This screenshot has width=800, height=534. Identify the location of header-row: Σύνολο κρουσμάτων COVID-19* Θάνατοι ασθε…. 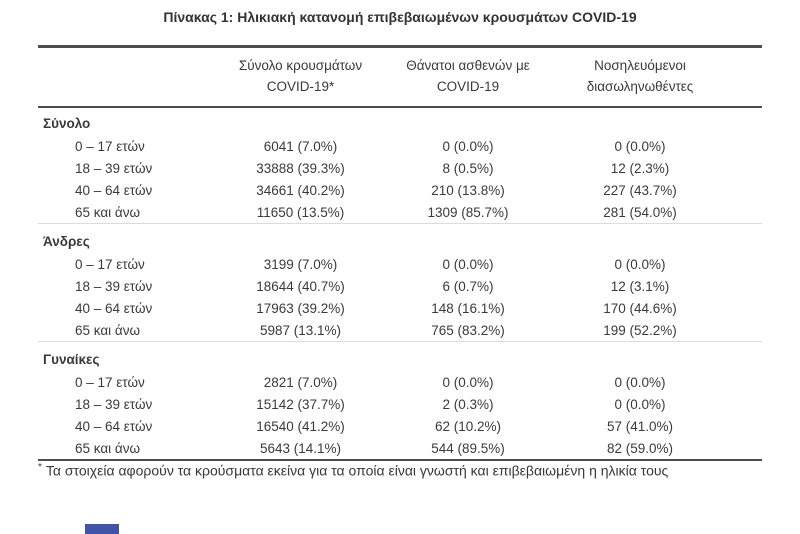
(400, 77).